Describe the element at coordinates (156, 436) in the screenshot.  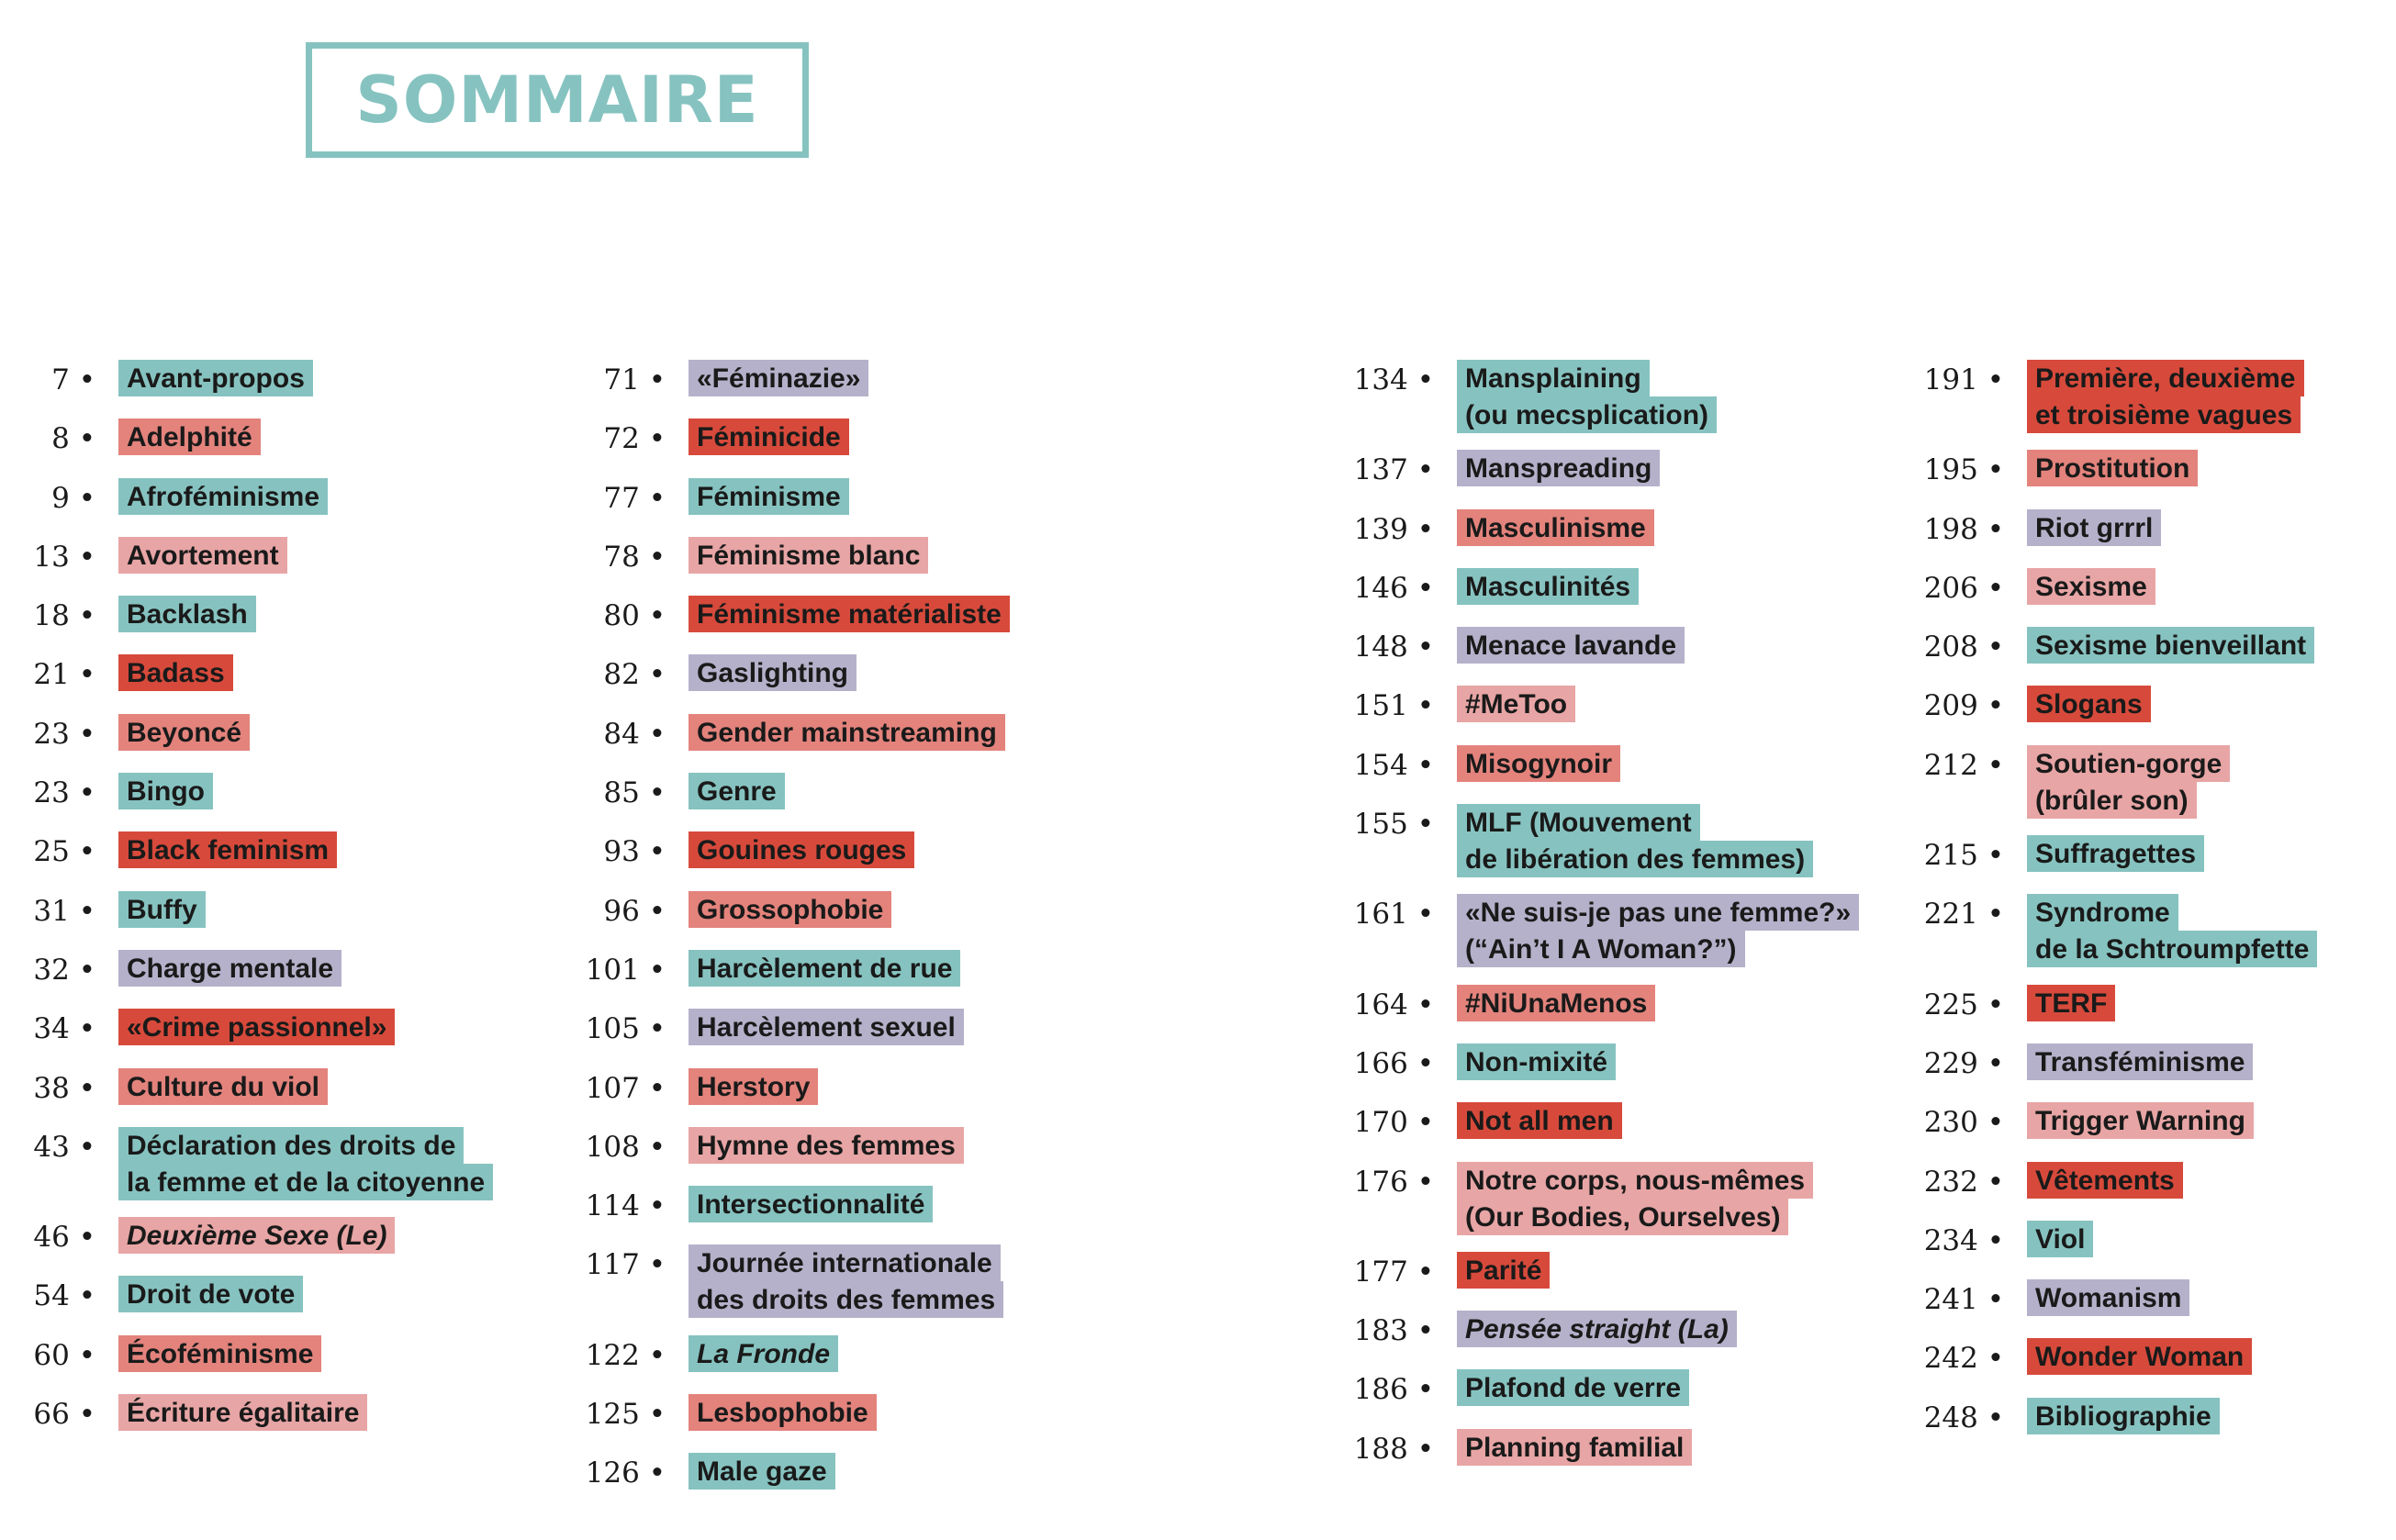
I see `toc-entry: 8 Adelphité` at that location.